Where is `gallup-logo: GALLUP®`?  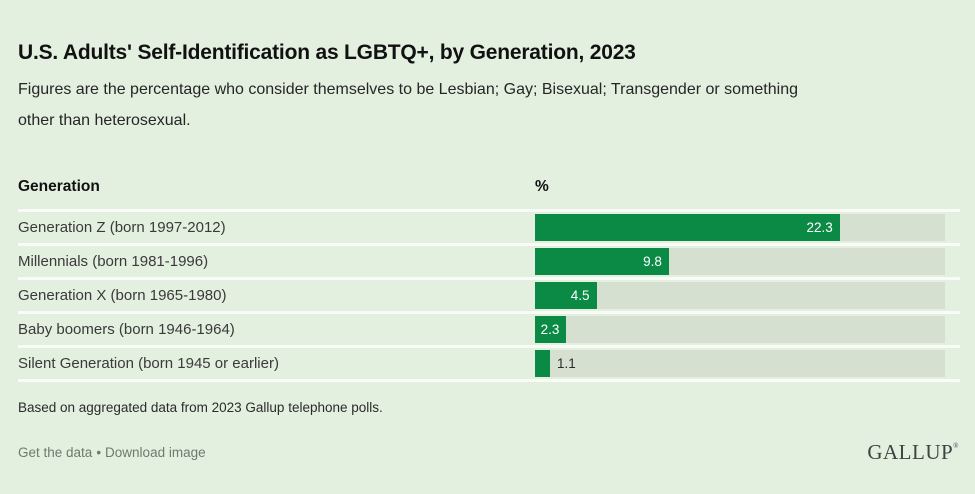 gallup-logo: GALLUP® is located at coordinates (913, 452).